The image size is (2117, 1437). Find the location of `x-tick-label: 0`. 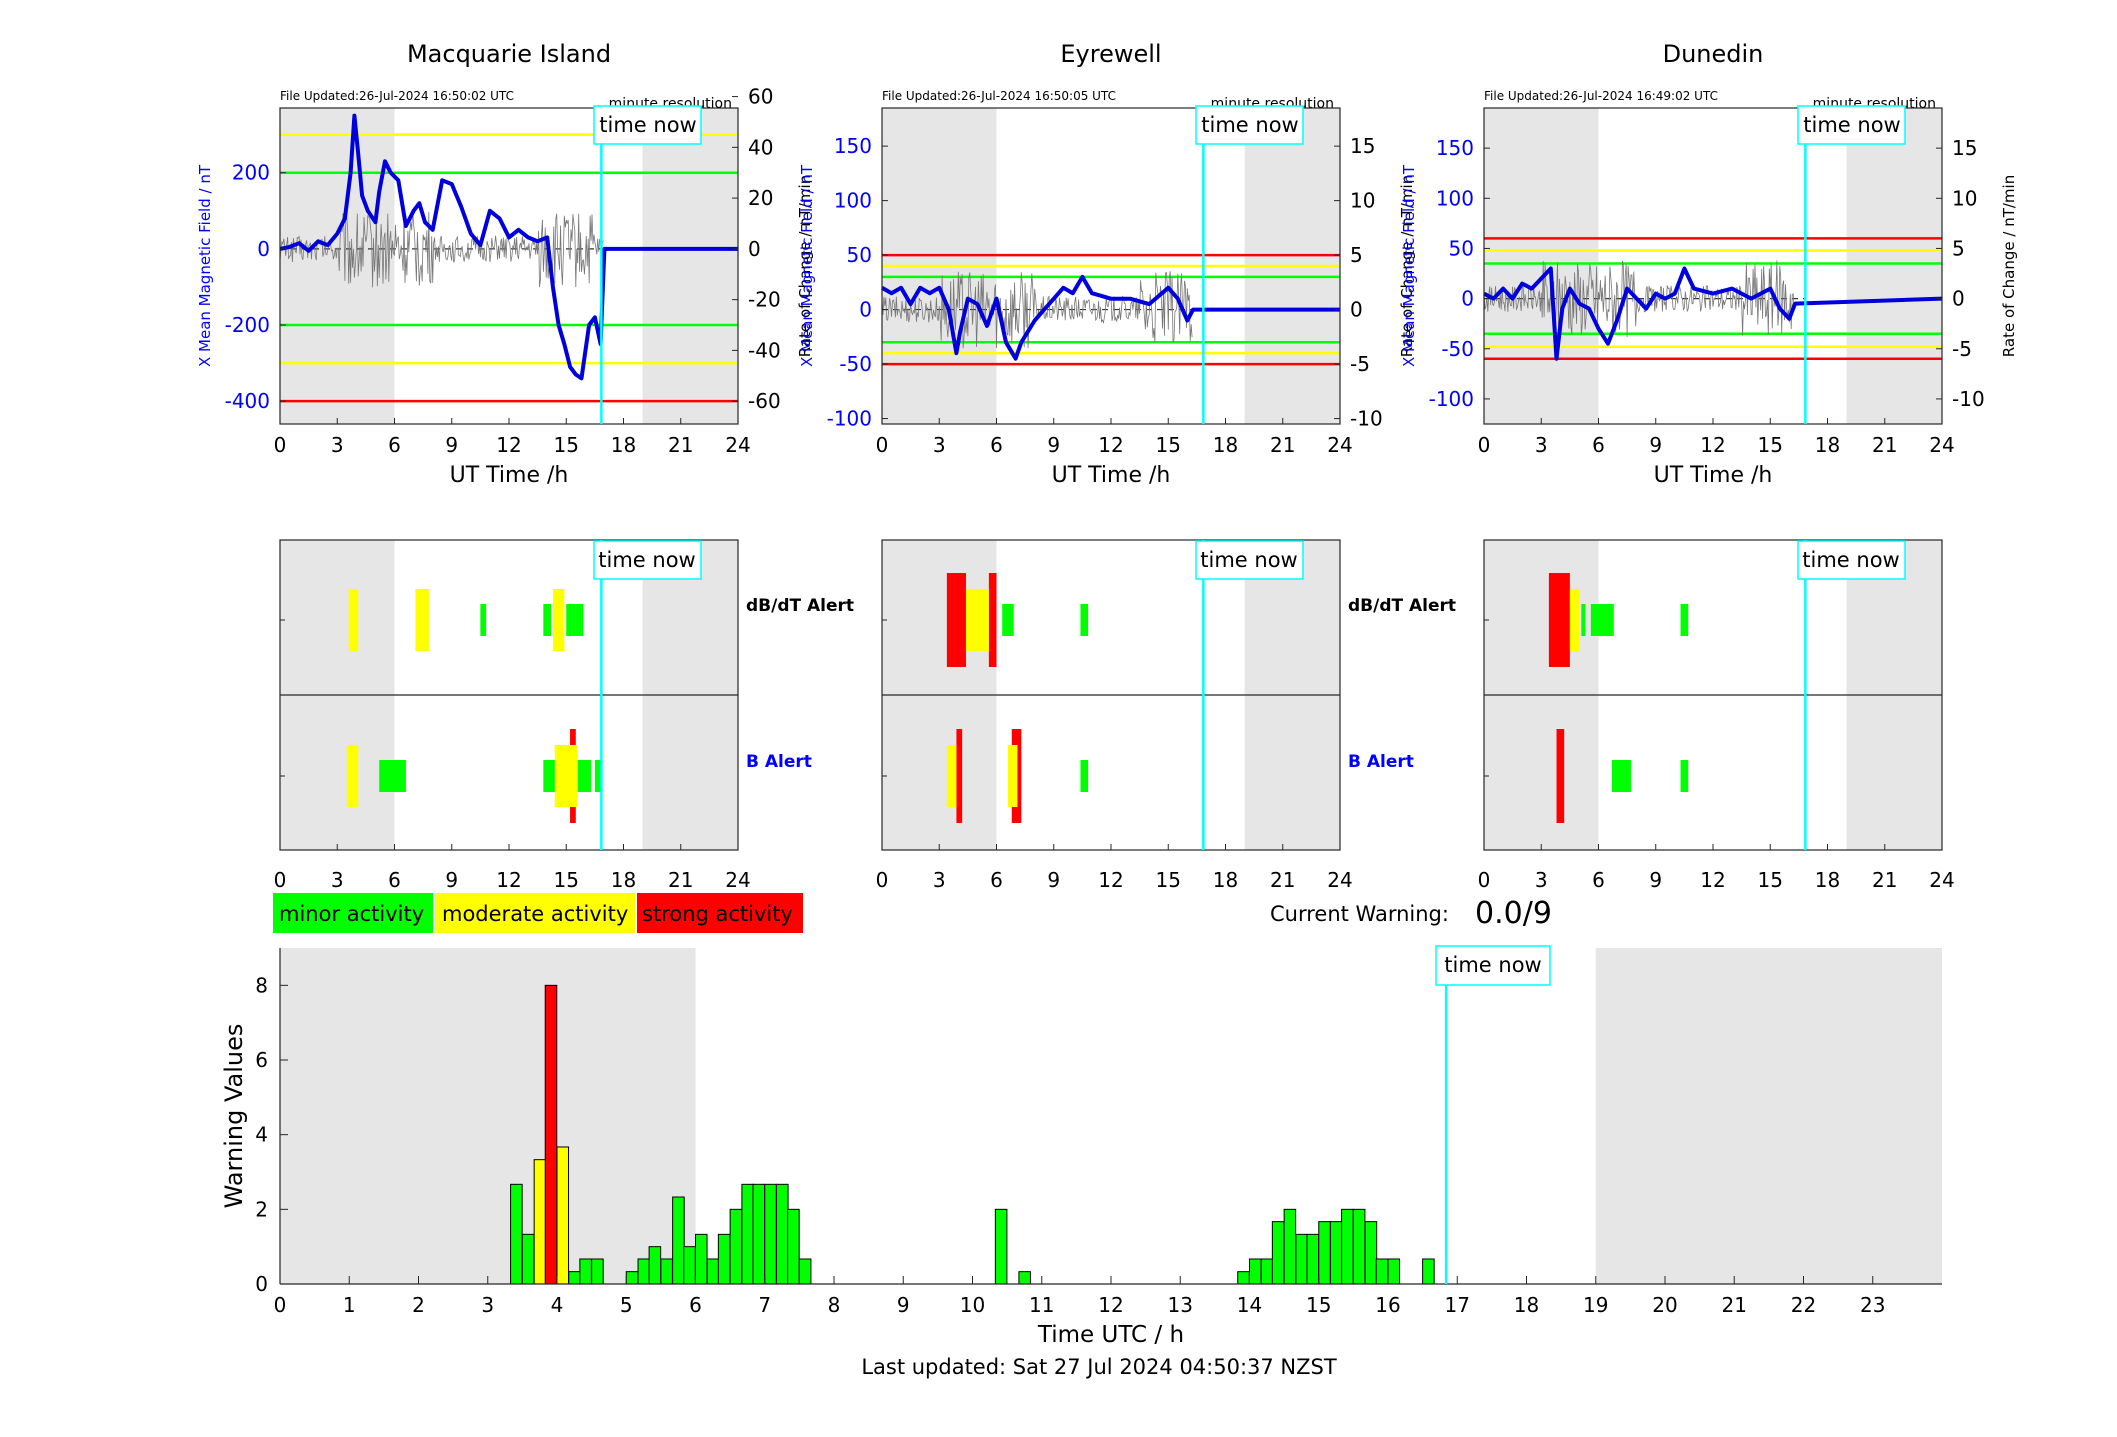

x-tick-label: 0 is located at coordinates (882, 445).